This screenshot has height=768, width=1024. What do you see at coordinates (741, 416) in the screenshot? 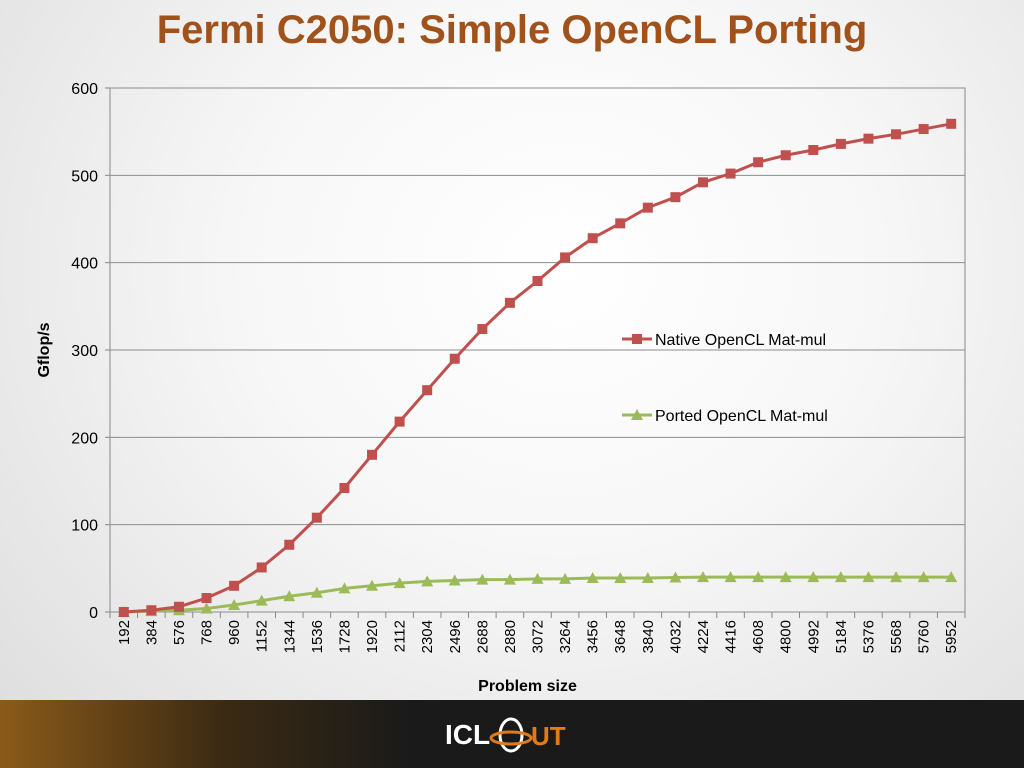
I see `legend-label: Ported OpenCL Mat-mul` at bounding box center [741, 416].